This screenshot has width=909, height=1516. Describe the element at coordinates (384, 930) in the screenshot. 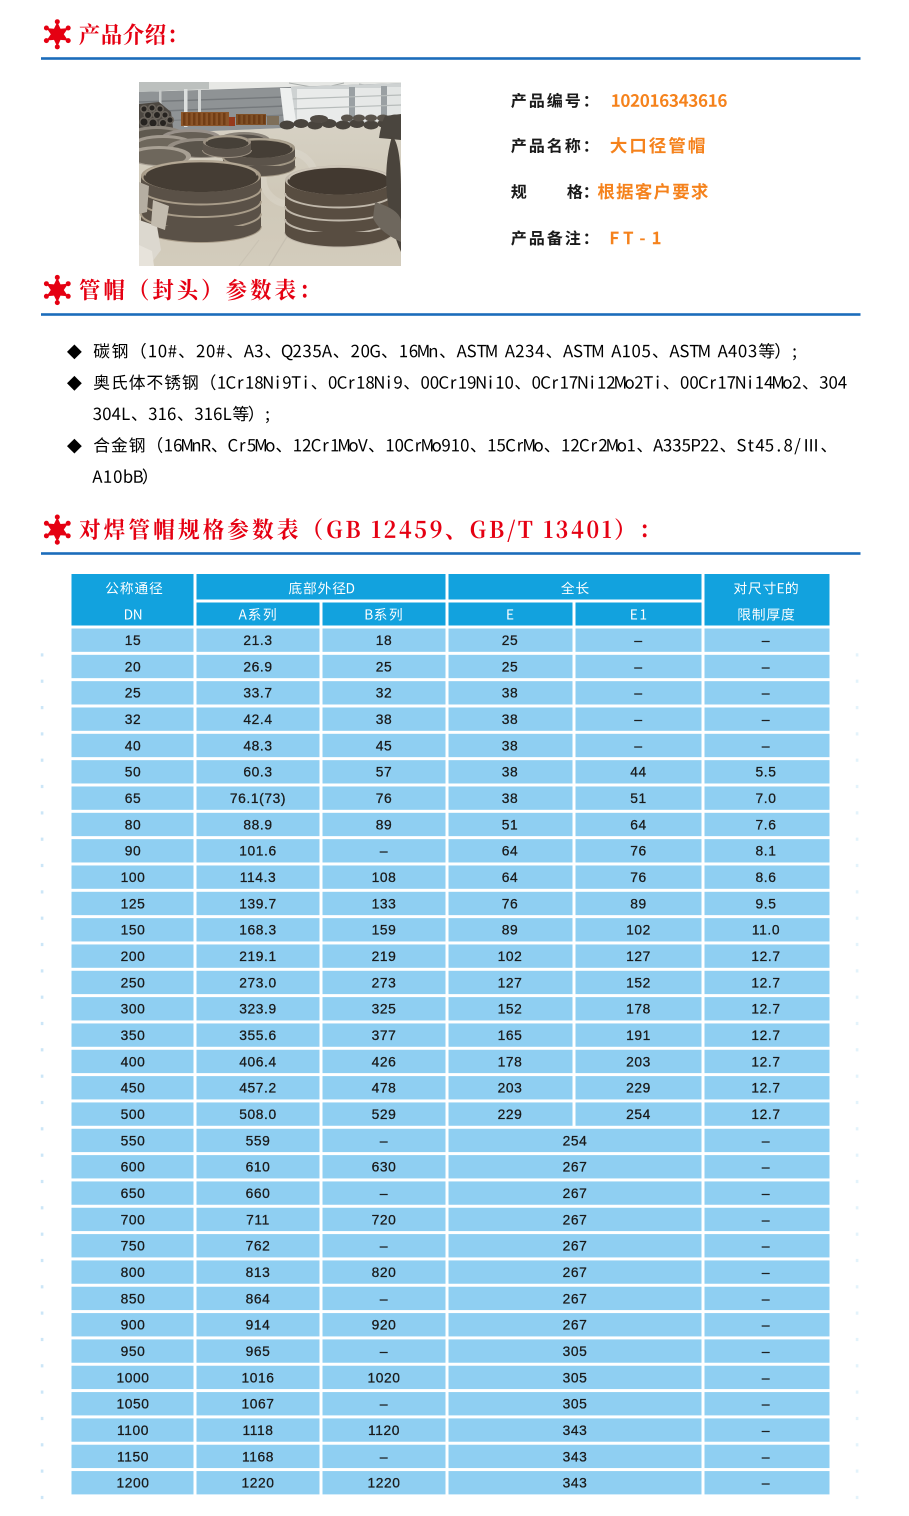

I see `svg-text: 159` at that location.